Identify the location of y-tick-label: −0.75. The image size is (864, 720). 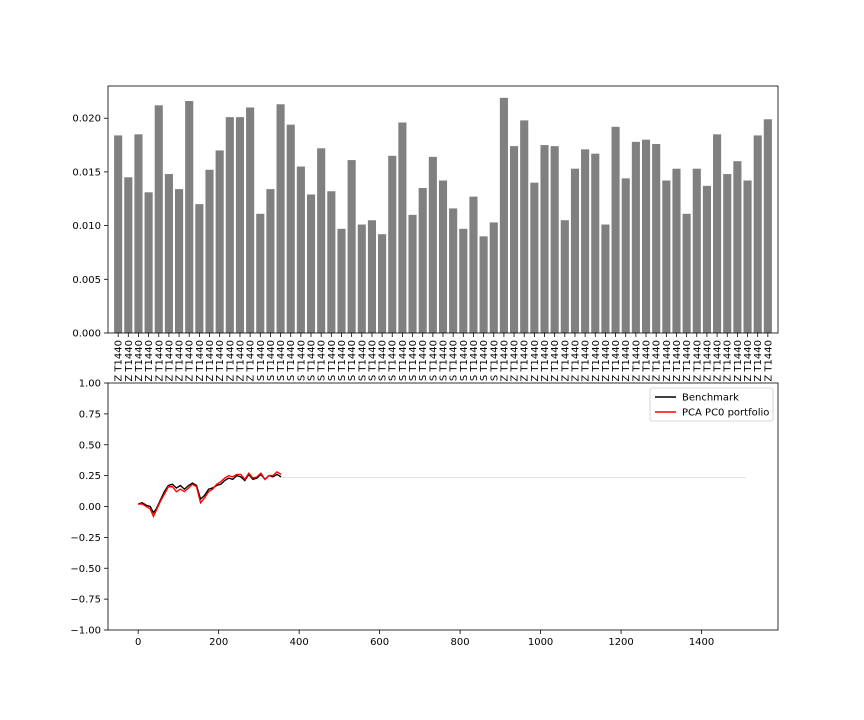
(85, 600).